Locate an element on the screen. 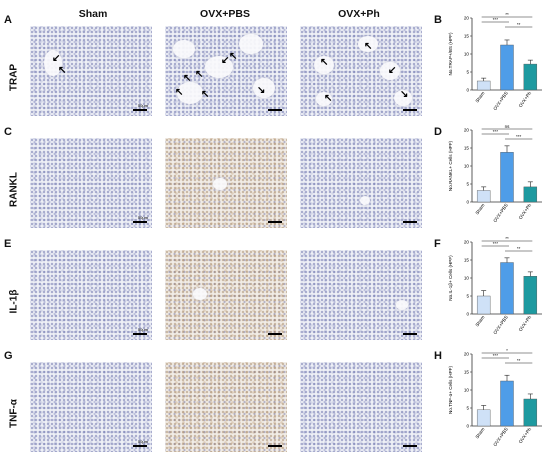 The image size is (550, 463). panel-letter-b: B is located at coordinates (438, 20).